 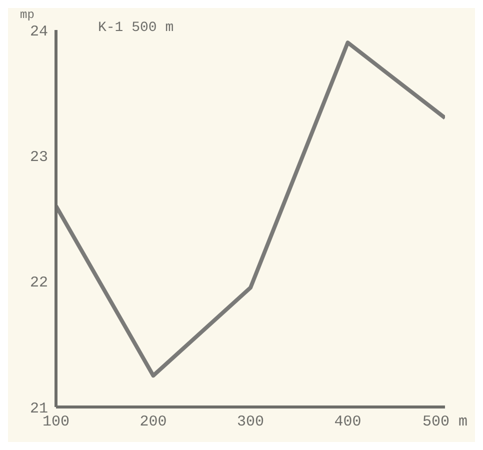 What do you see at coordinates (27, 15) in the screenshot?
I see `y-axis-title: mp` at bounding box center [27, 15].